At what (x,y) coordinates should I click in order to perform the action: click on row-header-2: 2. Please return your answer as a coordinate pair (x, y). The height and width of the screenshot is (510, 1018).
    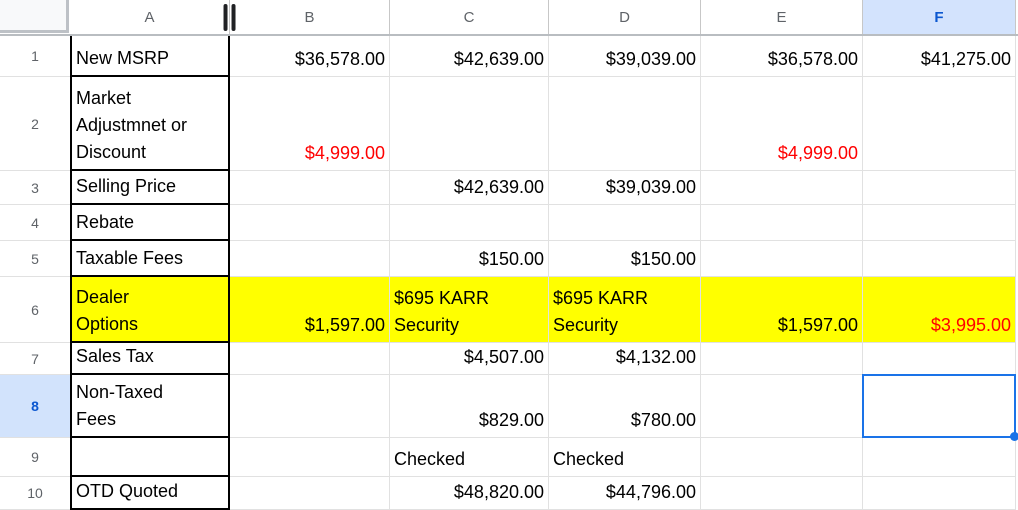
    Looking at the image, I should click on (35, 124).